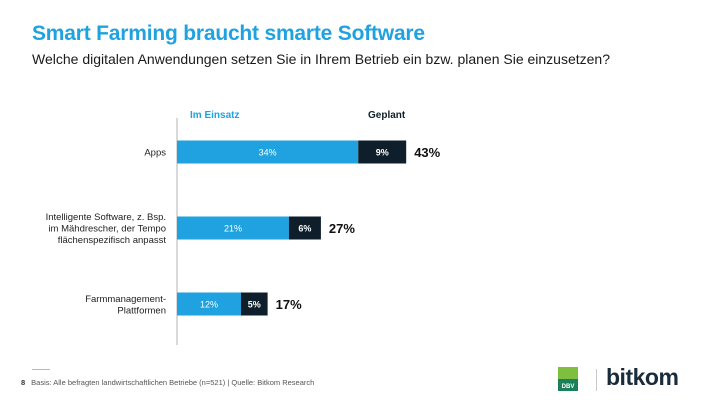 The width and height of the screenshot is (711, 400). I want to click on category-label: Plattformen, so click(141, 310).